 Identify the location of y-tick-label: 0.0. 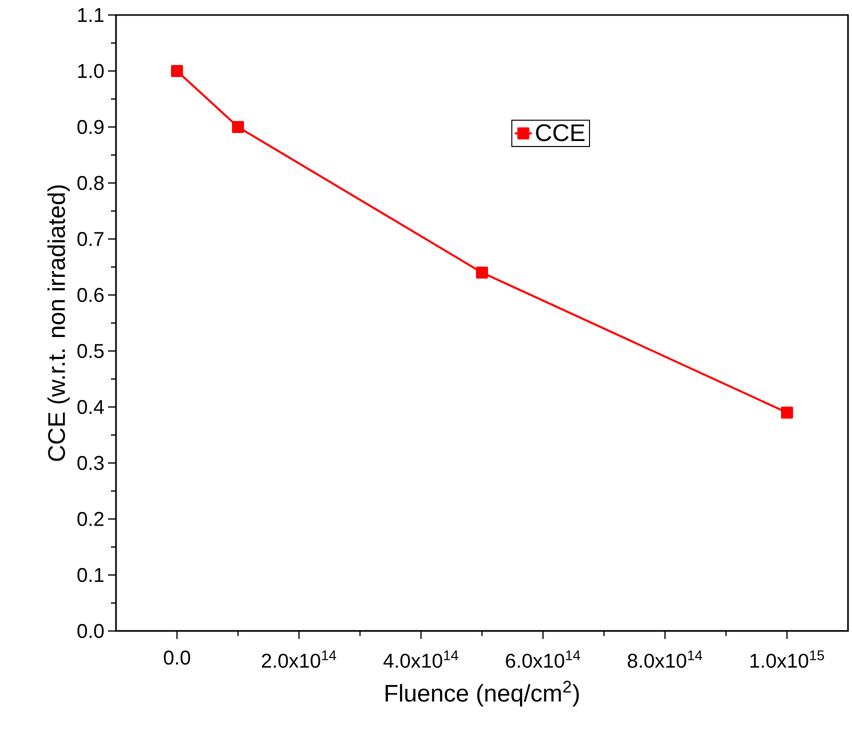
(90, 631).